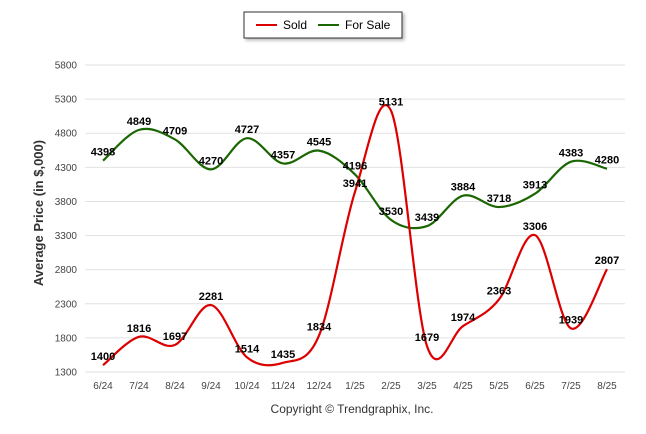 The image size is (646, 434). What do you see at coordinates (535, 386) in the screenshot?
I see `x-tick-label: 6/25` at bounding box center [535, 386].